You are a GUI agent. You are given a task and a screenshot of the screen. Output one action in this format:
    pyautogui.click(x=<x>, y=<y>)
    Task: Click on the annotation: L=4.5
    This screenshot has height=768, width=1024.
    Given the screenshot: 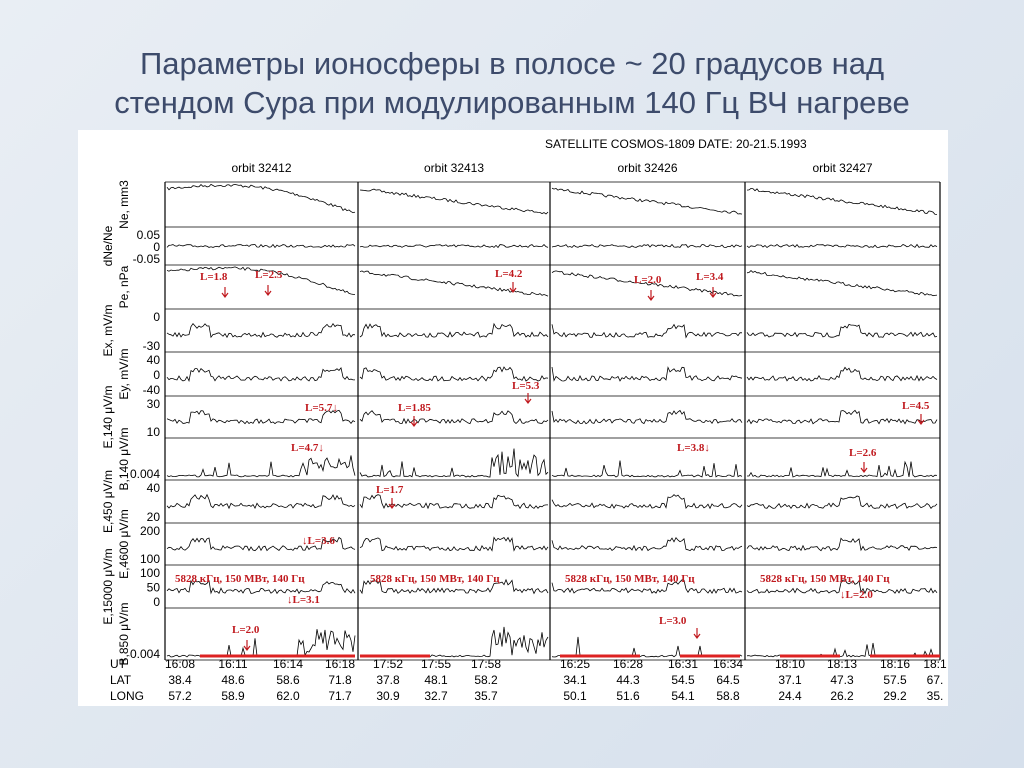 What is the action you would take?
    pyautogui.click(x=916, y=406)
    